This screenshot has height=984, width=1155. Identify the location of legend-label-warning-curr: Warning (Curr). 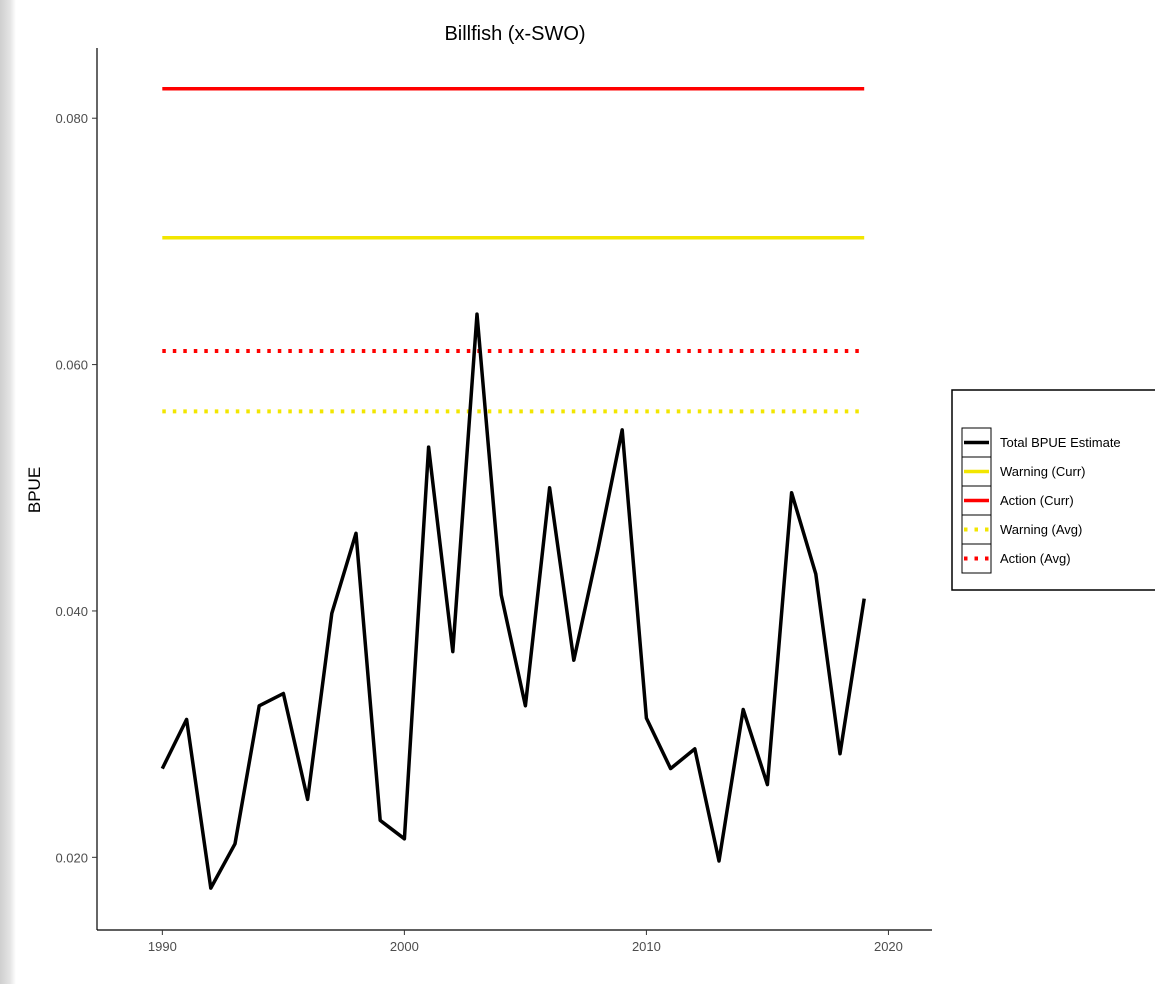
(1042, 471).